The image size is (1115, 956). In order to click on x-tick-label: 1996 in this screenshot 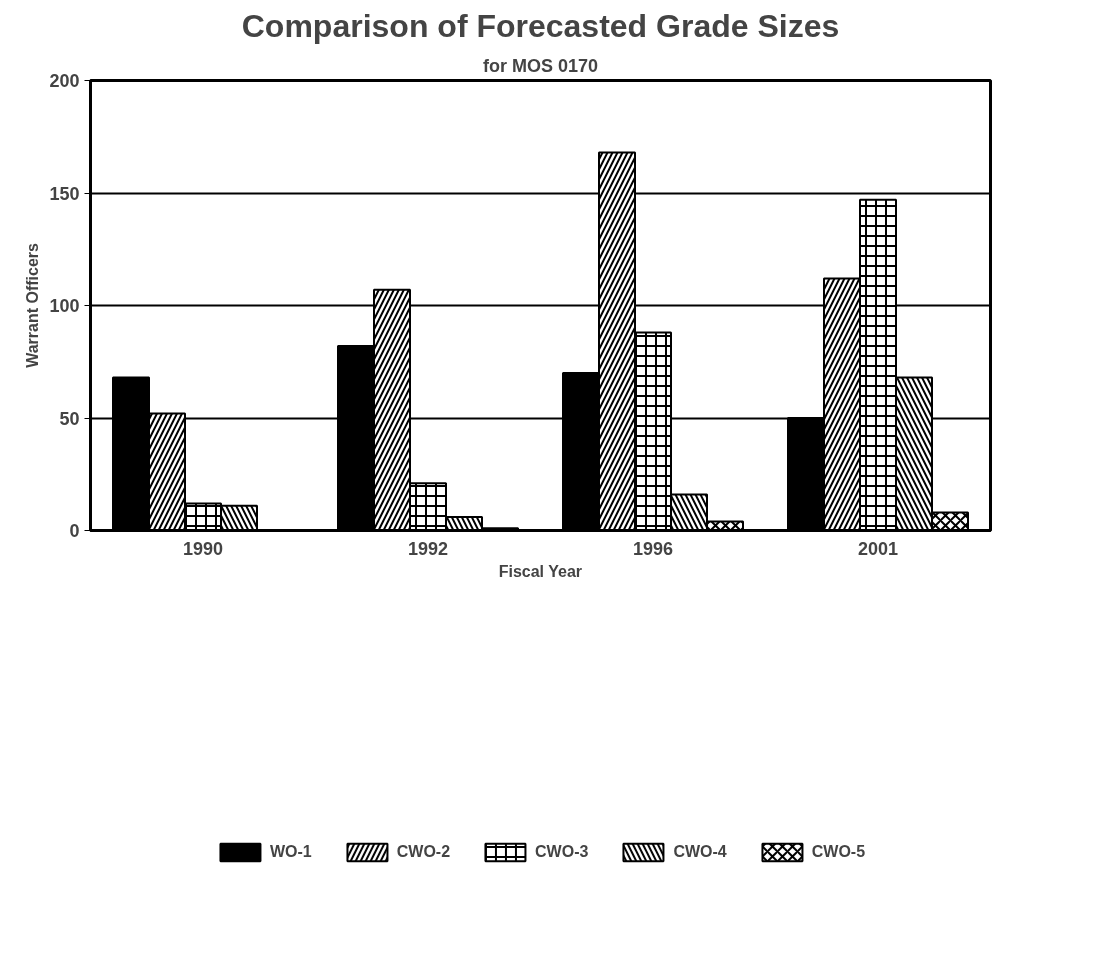, I will do `click(653, 548)`.